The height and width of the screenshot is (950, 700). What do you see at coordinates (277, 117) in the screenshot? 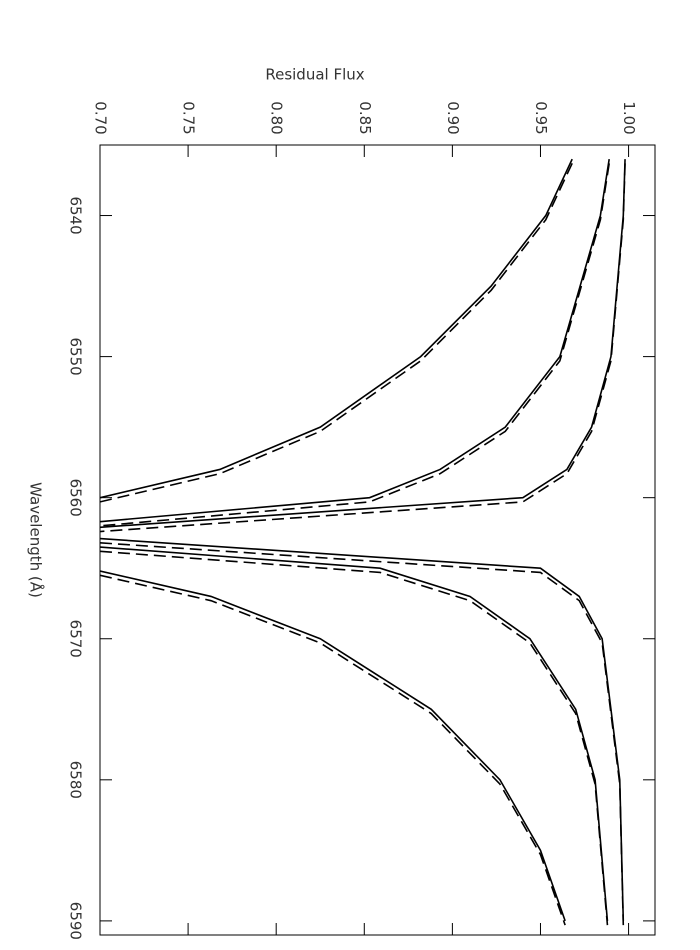
I see `y-tick-label: 0.80` at bounding box center [277, 117].